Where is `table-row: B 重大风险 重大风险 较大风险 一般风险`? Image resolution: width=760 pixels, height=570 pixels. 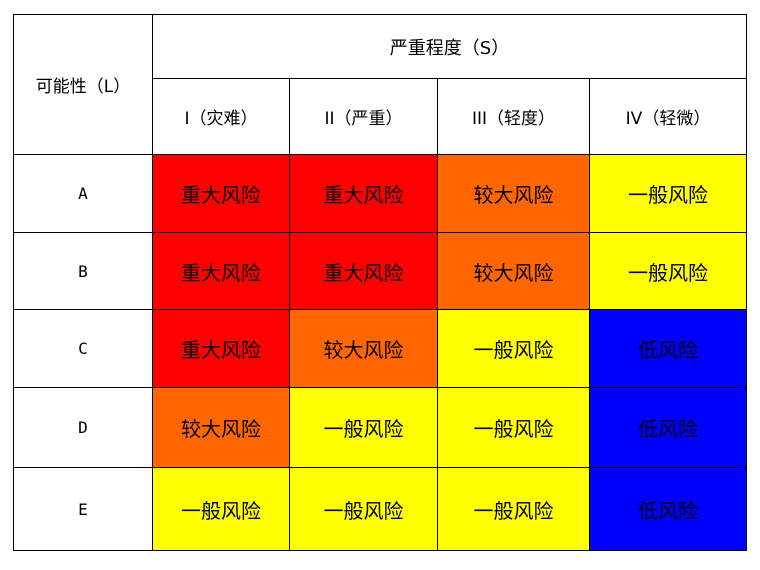
table-row: B 重大风险 重大风险 较大风险 一般风险 is located at coordinates (380, 271).